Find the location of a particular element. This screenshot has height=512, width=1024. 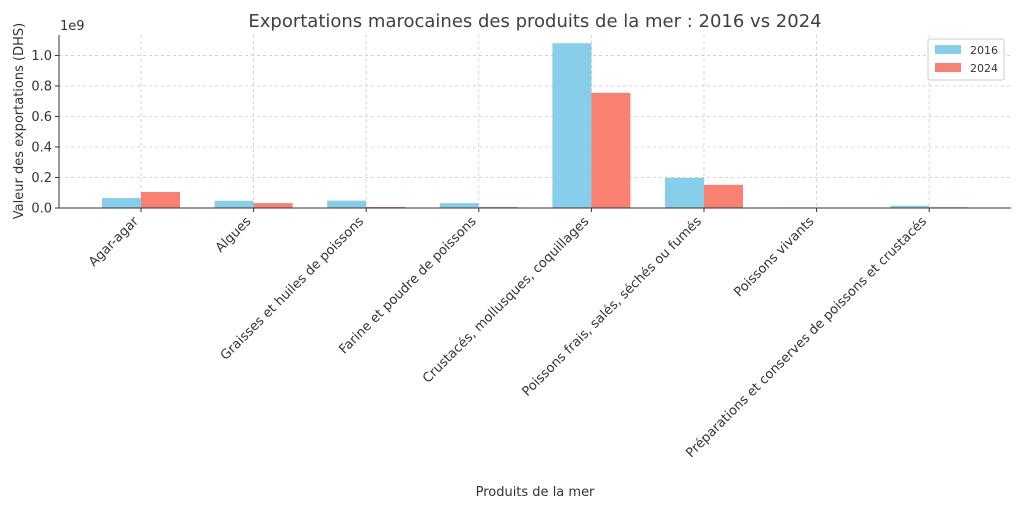

x-tick-label: Agar-agar is located at coordinates (114, 242).